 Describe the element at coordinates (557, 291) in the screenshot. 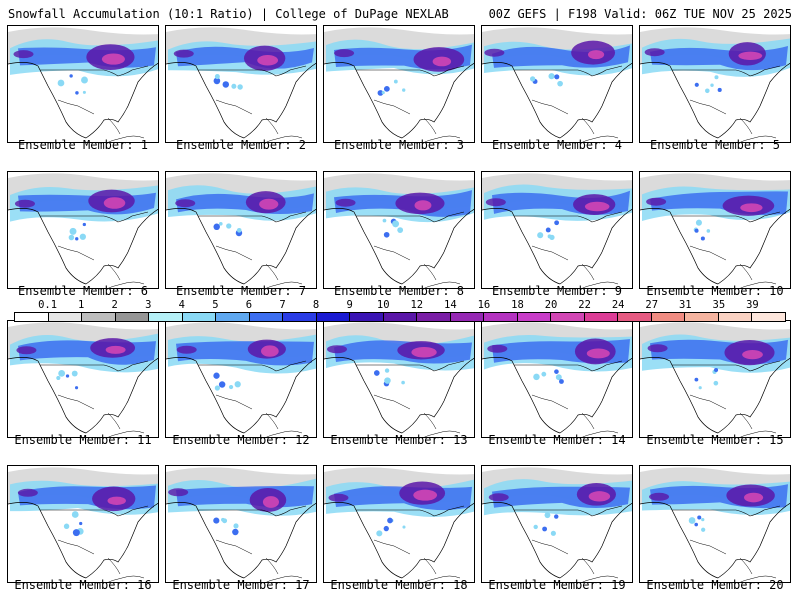

I see `ensemble-member-label: Ensemble Member: 9` at that location.